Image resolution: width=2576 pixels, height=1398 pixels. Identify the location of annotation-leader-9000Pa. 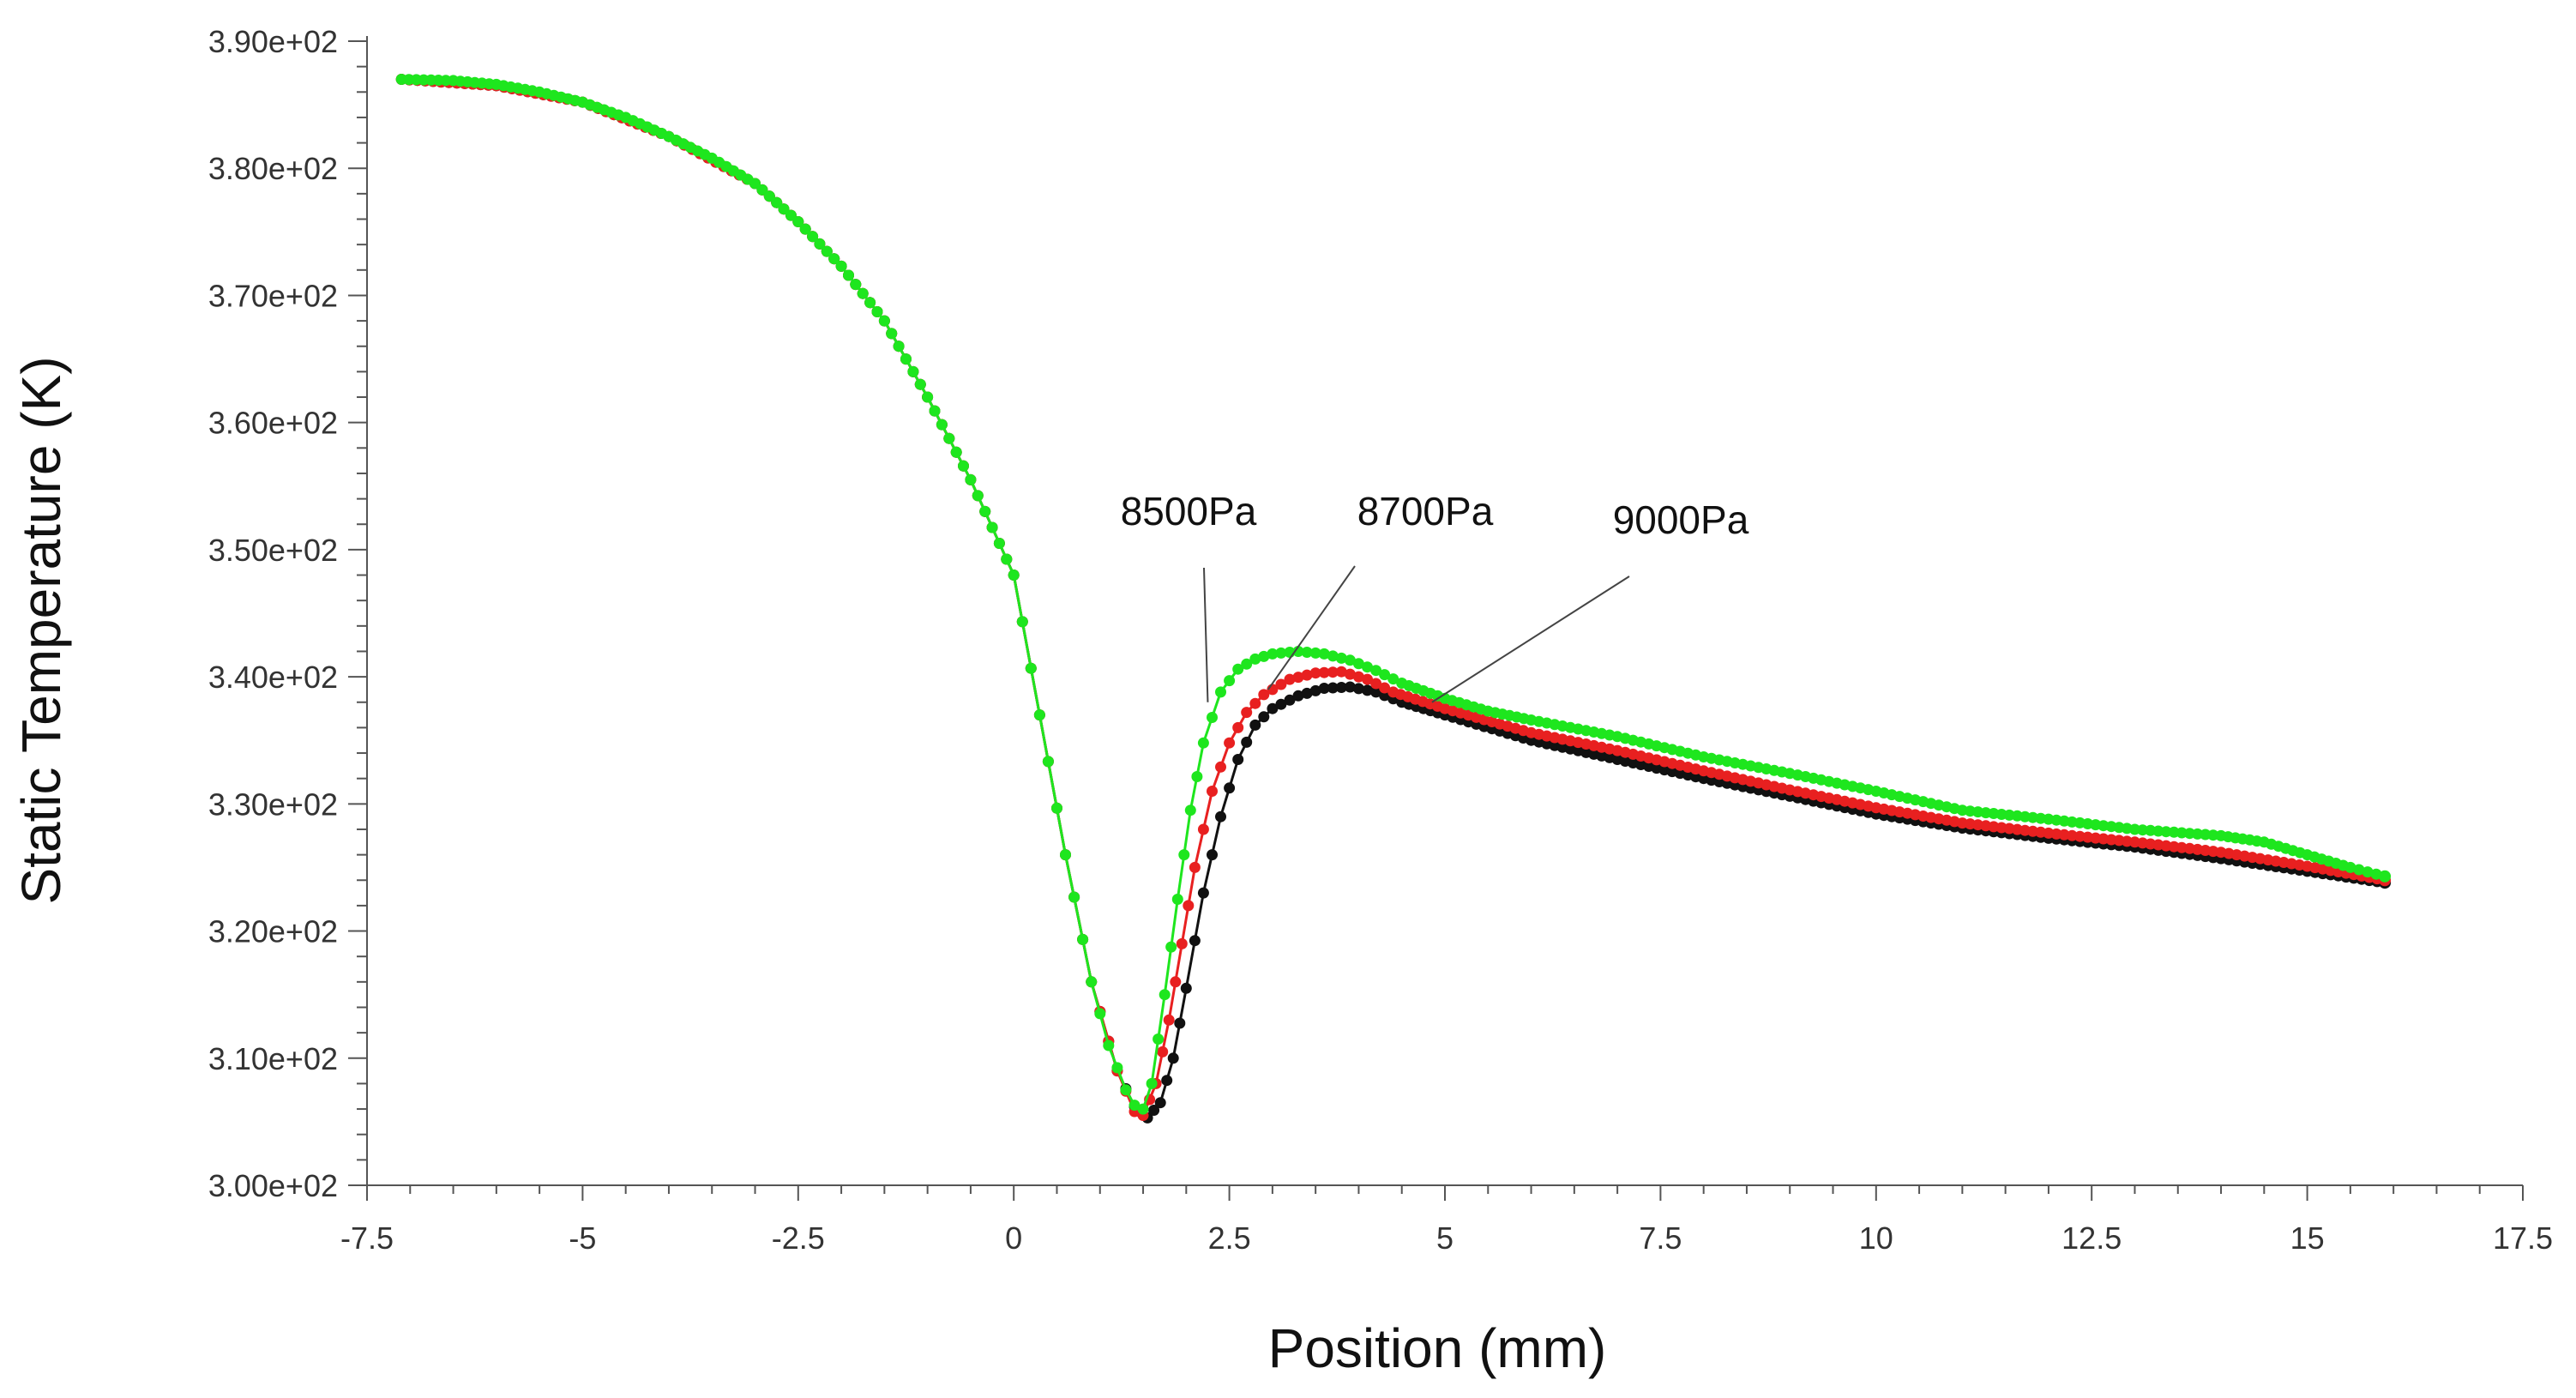
(1530, 639).